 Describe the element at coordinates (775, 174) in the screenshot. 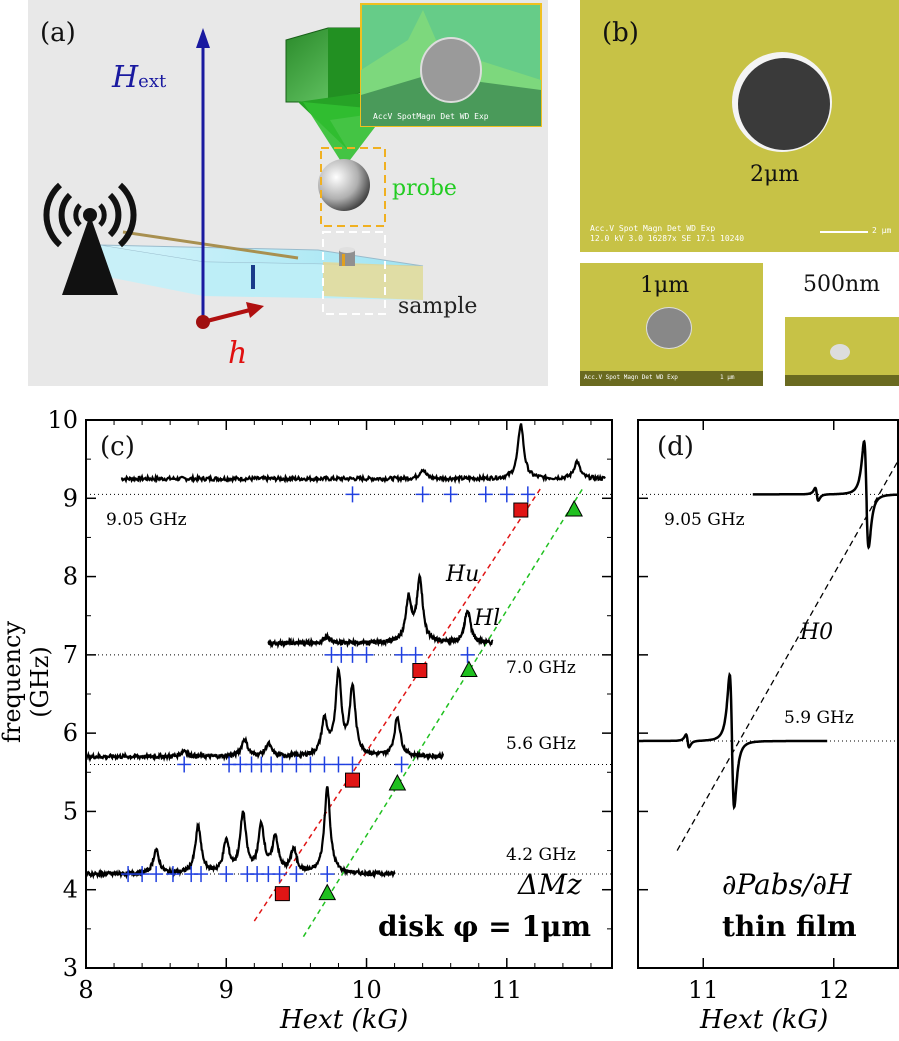

I see `size-label-2um: 2μm` at that location.